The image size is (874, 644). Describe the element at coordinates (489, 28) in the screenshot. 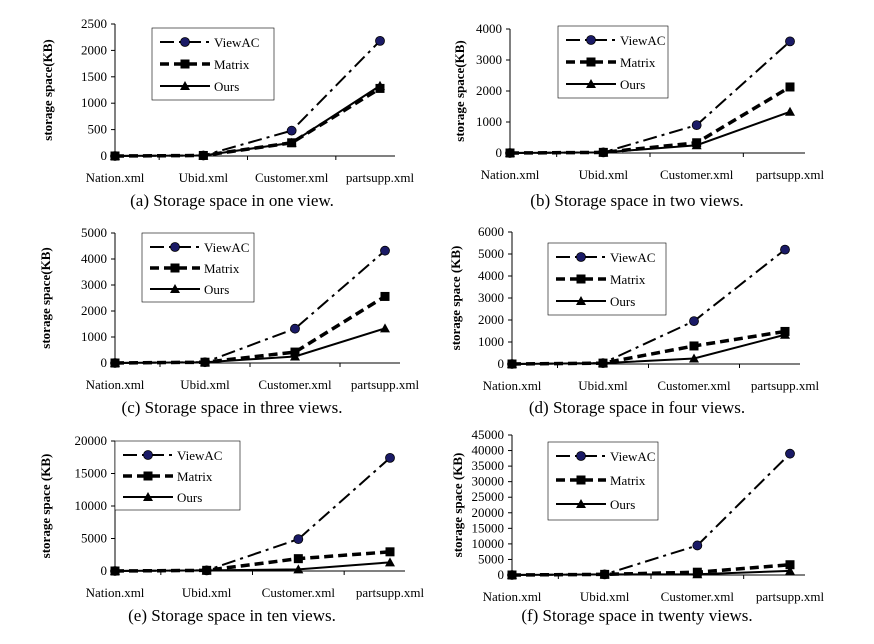

I see `y-tick-label: 4000` at that location.